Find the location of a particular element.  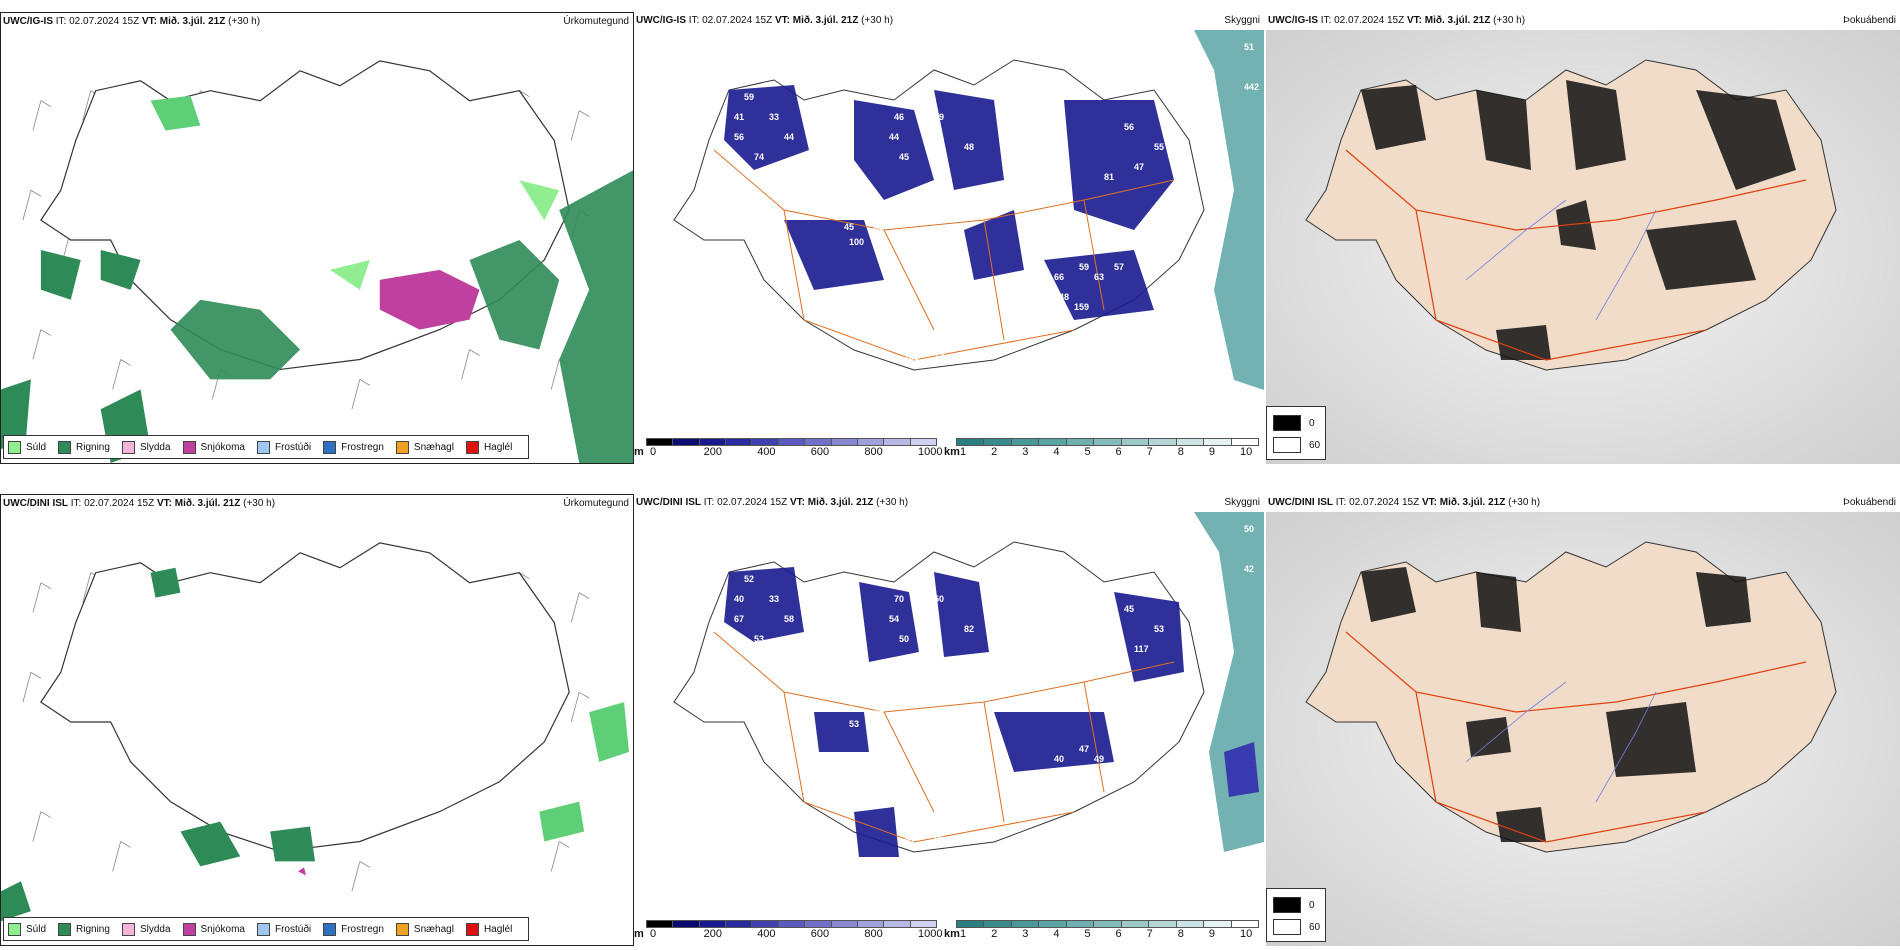

visibility-value-label: 100 is located at coordinates (856, 242).